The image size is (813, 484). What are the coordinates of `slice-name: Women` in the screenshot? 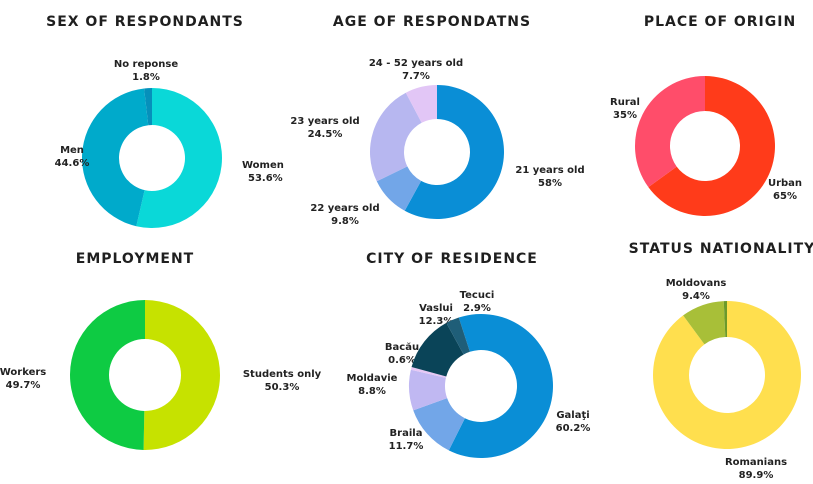 It's located at (263, 165).